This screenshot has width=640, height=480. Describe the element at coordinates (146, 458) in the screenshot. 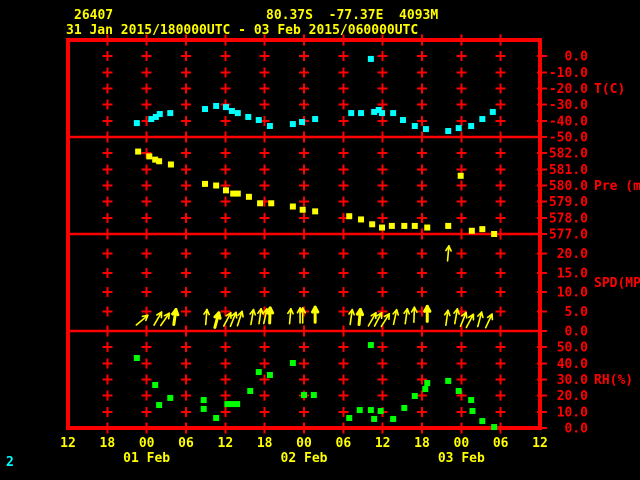

I see `svg-text: 01 Feb` at that location.